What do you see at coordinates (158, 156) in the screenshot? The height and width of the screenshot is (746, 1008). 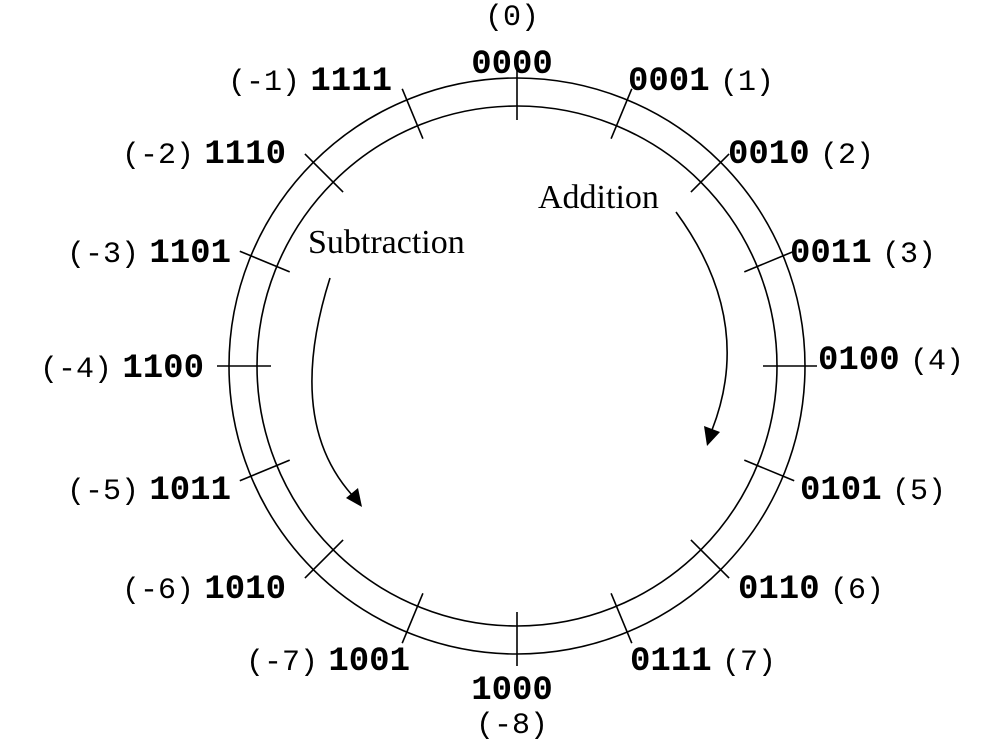 I see `decimal-value-label: (-2)` at bounding box center [158, 156].